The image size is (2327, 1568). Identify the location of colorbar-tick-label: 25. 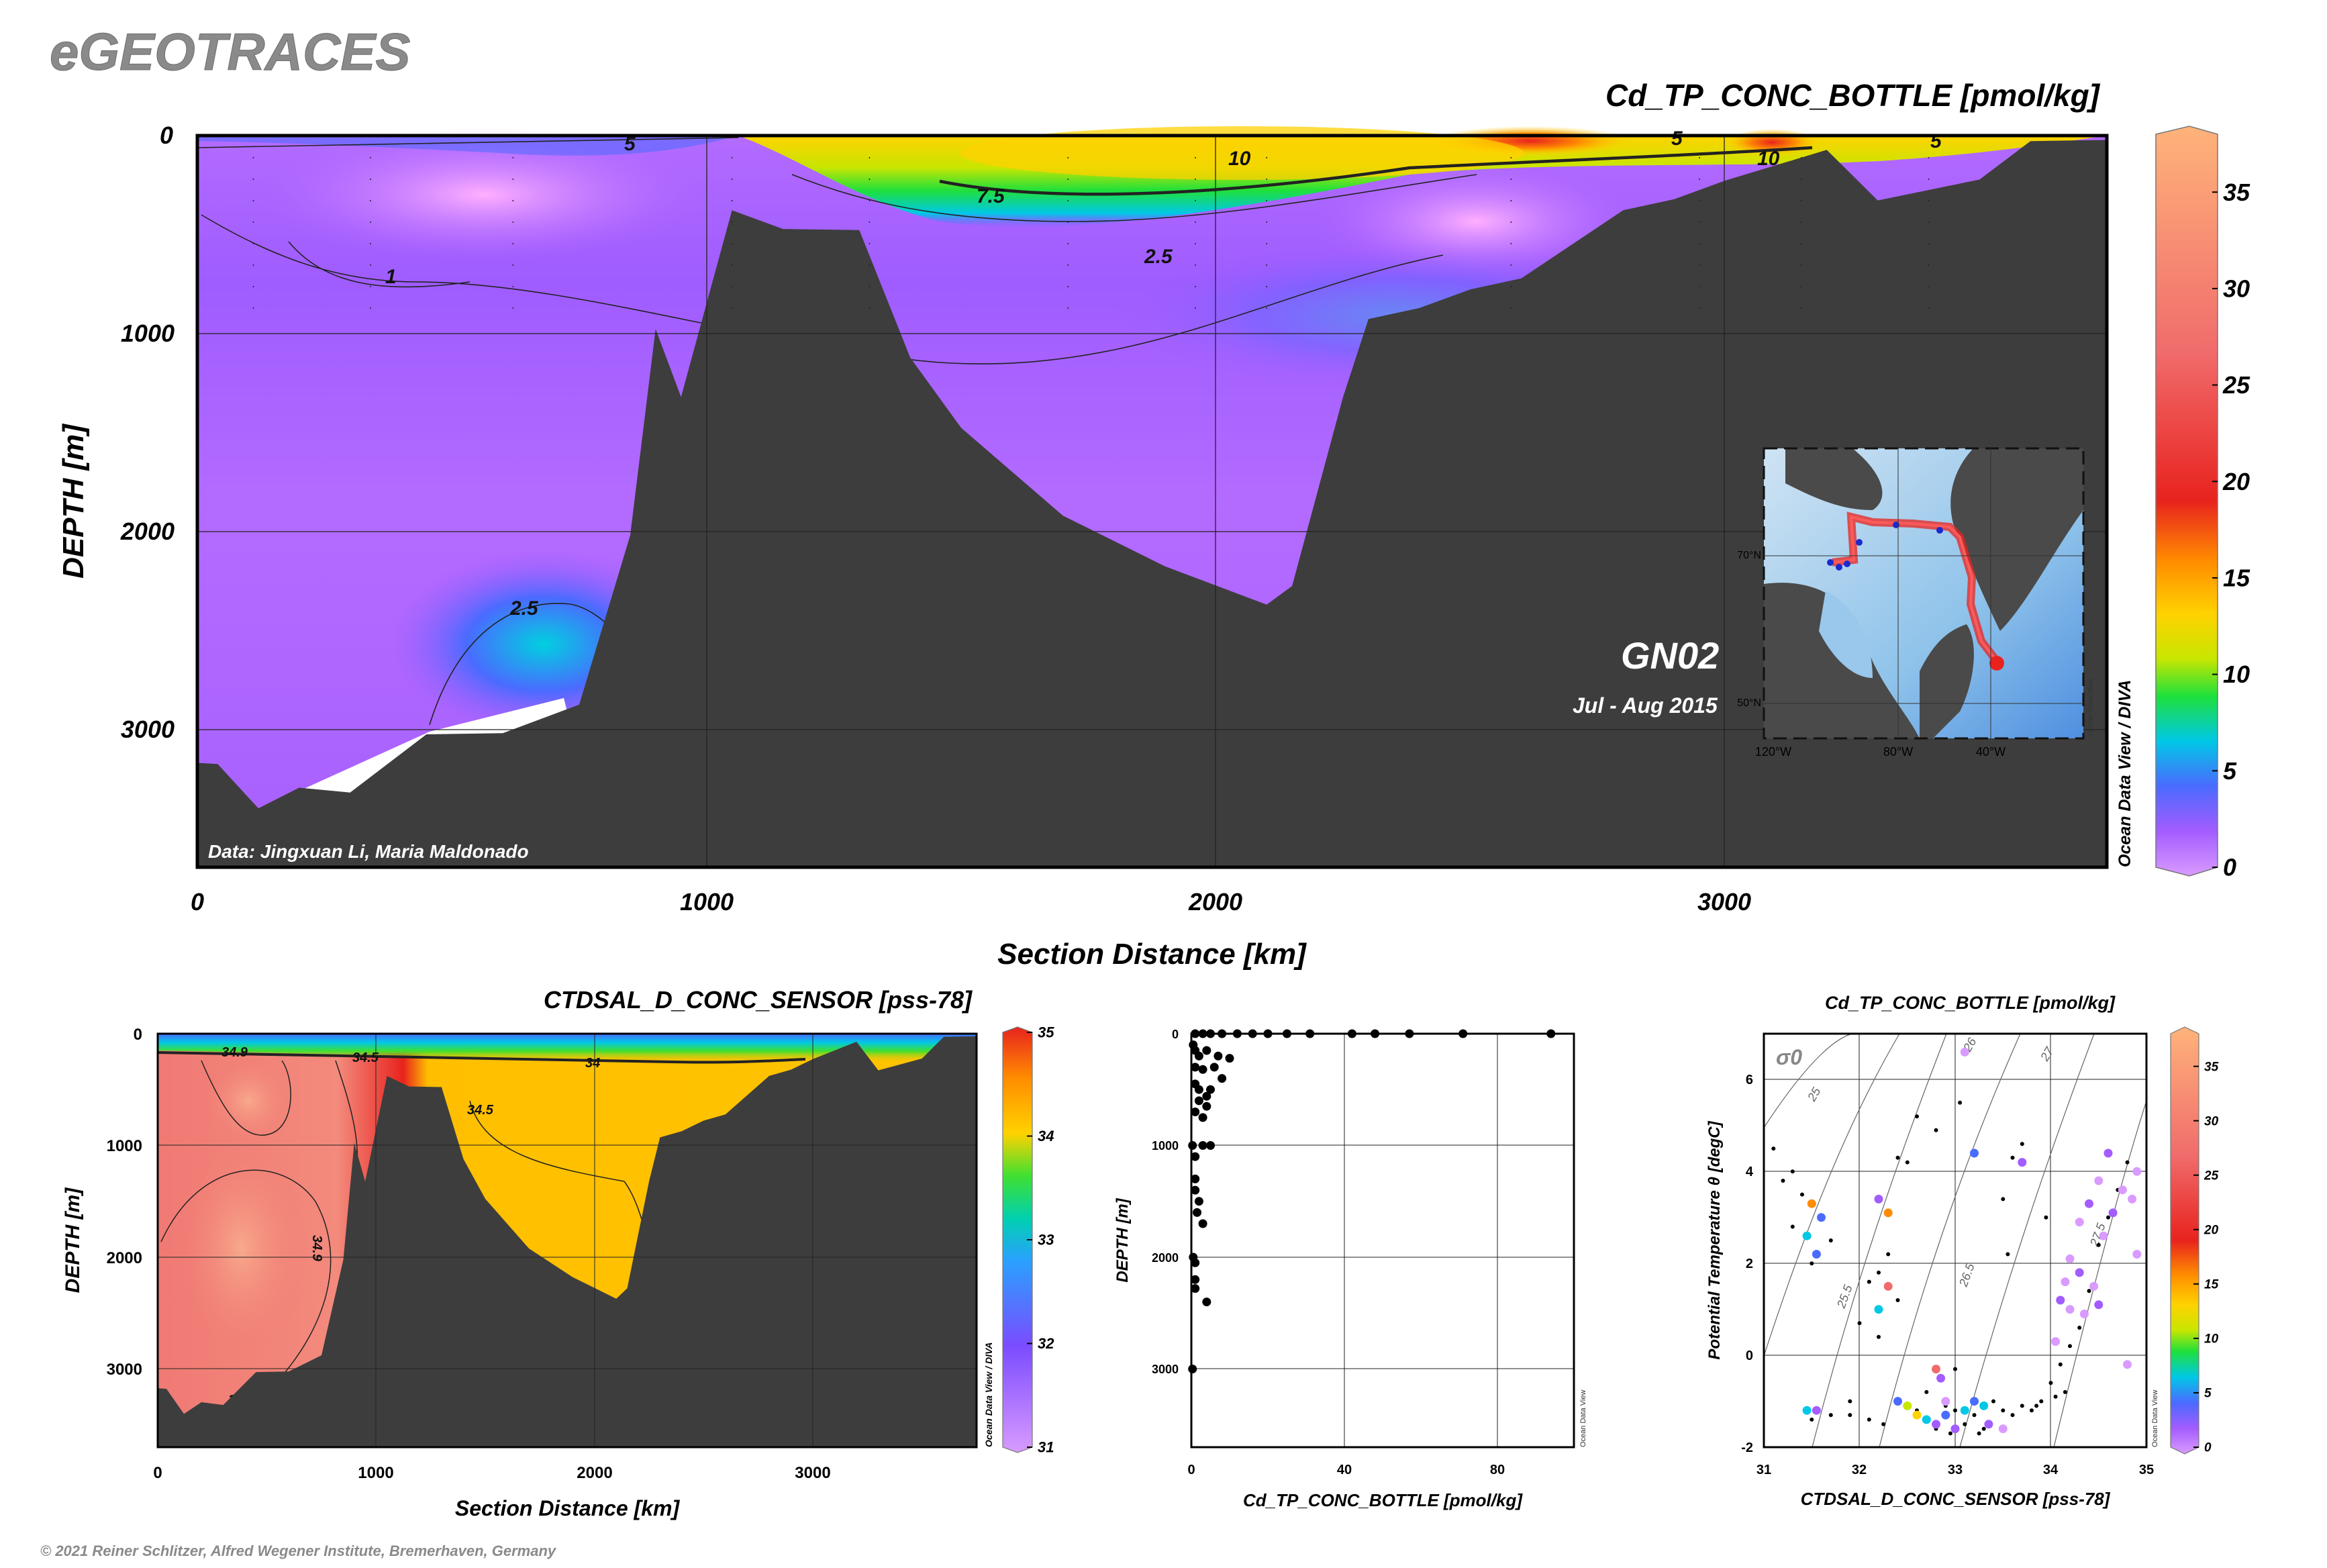
(2211, 1176).